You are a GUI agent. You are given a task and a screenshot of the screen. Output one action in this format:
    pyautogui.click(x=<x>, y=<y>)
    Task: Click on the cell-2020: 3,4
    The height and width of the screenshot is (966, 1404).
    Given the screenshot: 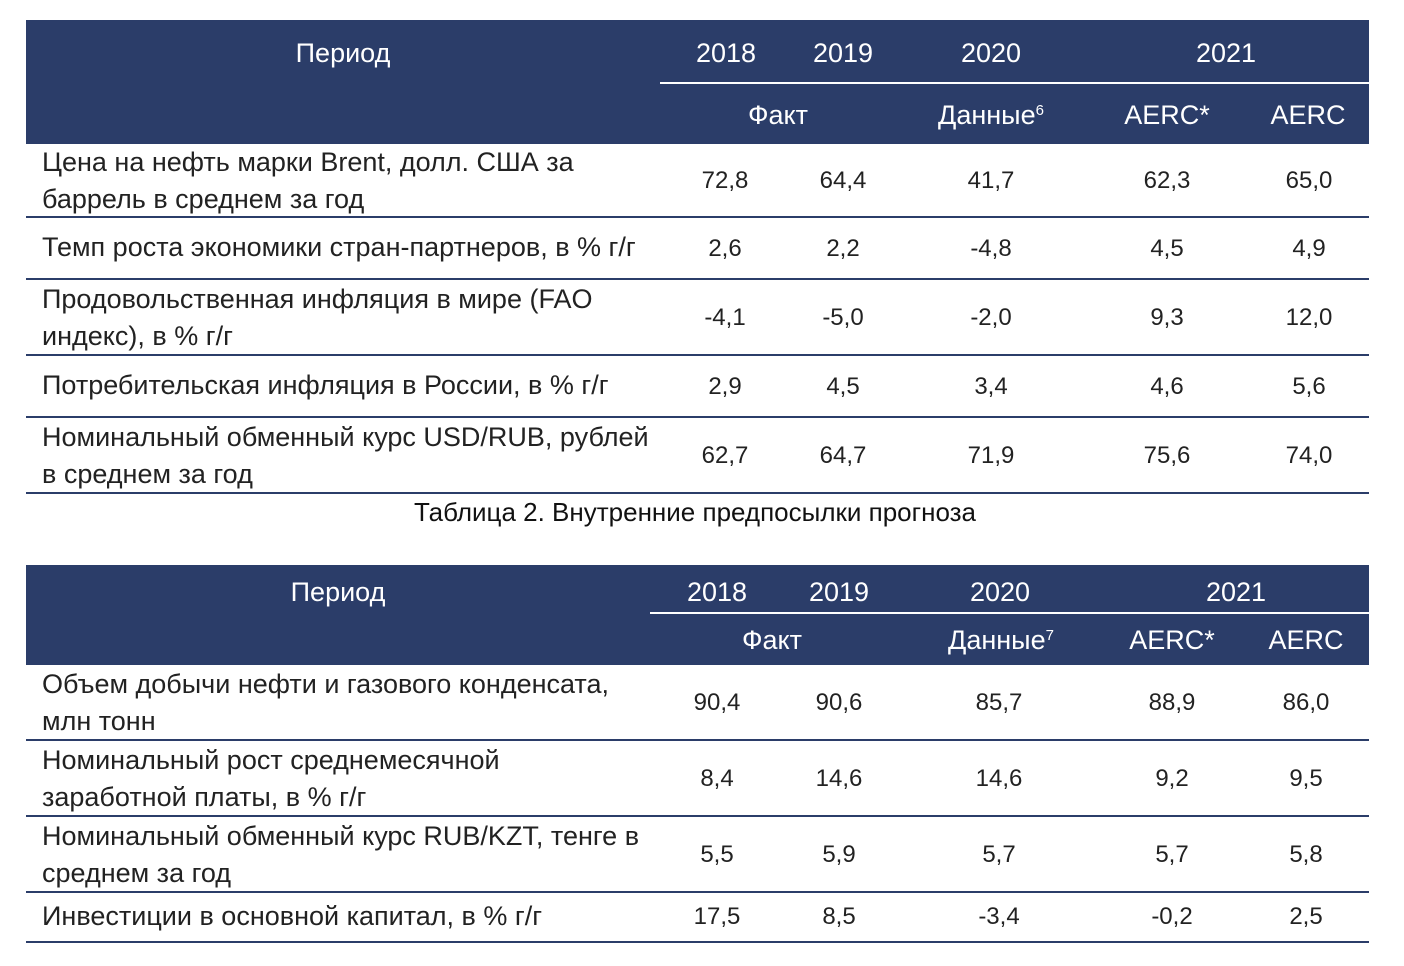 What is the action you would take?
    pyautogui.click(x=991, y=386)
    